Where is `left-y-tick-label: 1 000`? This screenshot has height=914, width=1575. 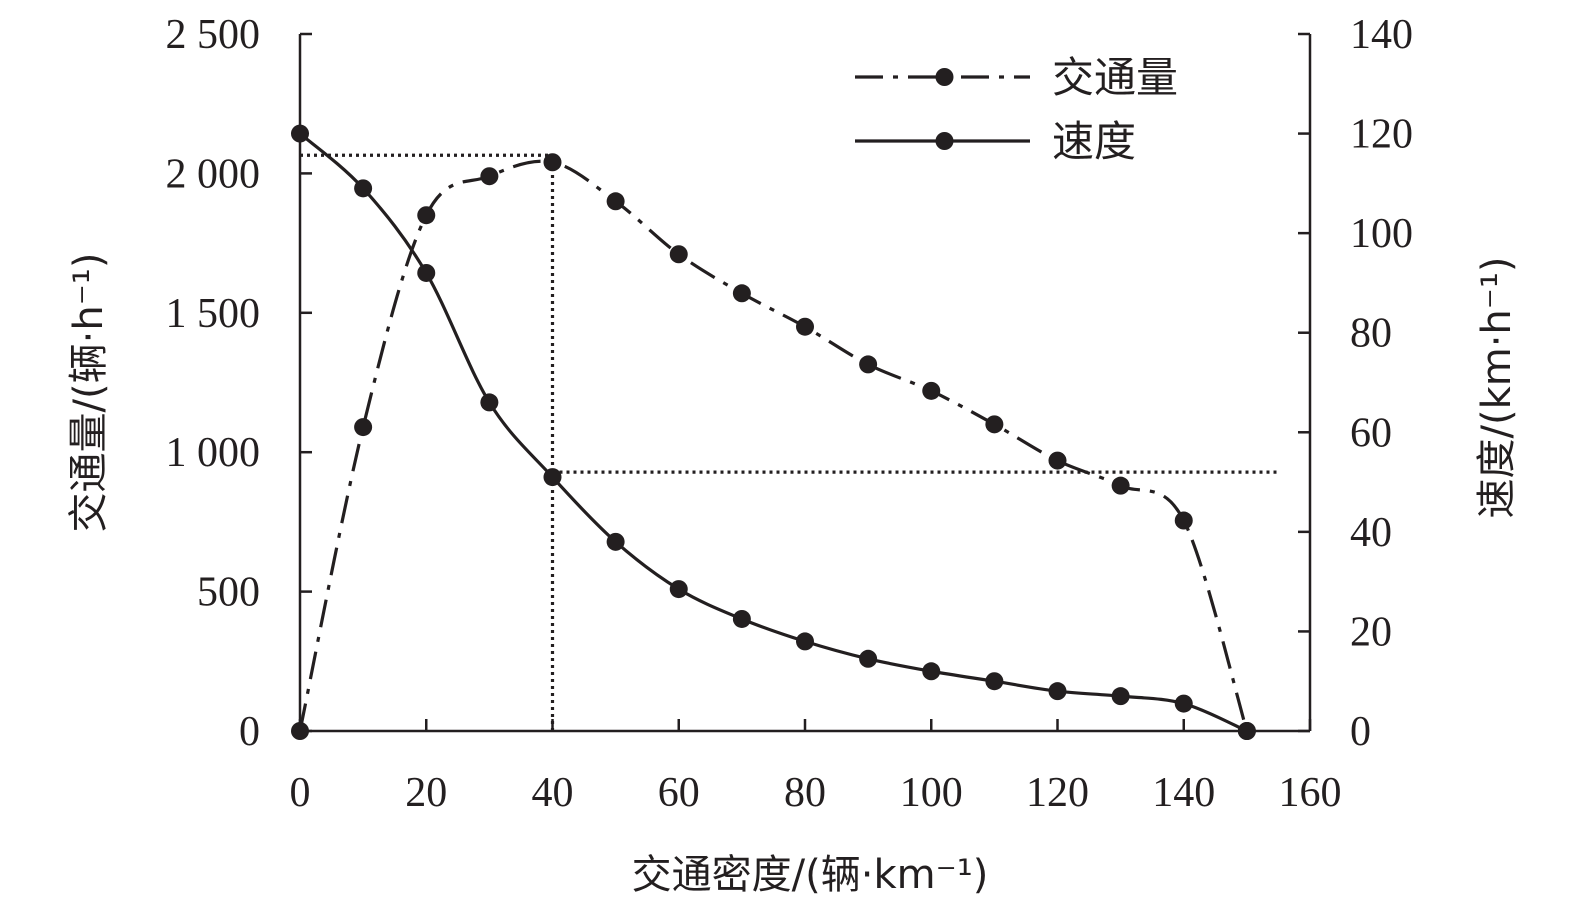
left-y-tick-label: 1 000 is located at coordinates (213, 453).